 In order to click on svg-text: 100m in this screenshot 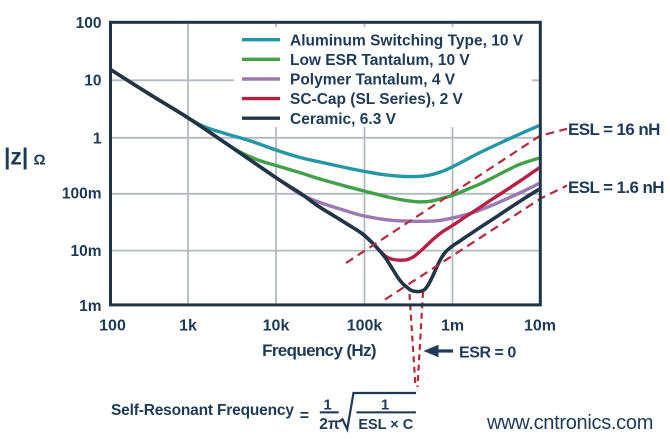, I will do `click(82, 194)`.